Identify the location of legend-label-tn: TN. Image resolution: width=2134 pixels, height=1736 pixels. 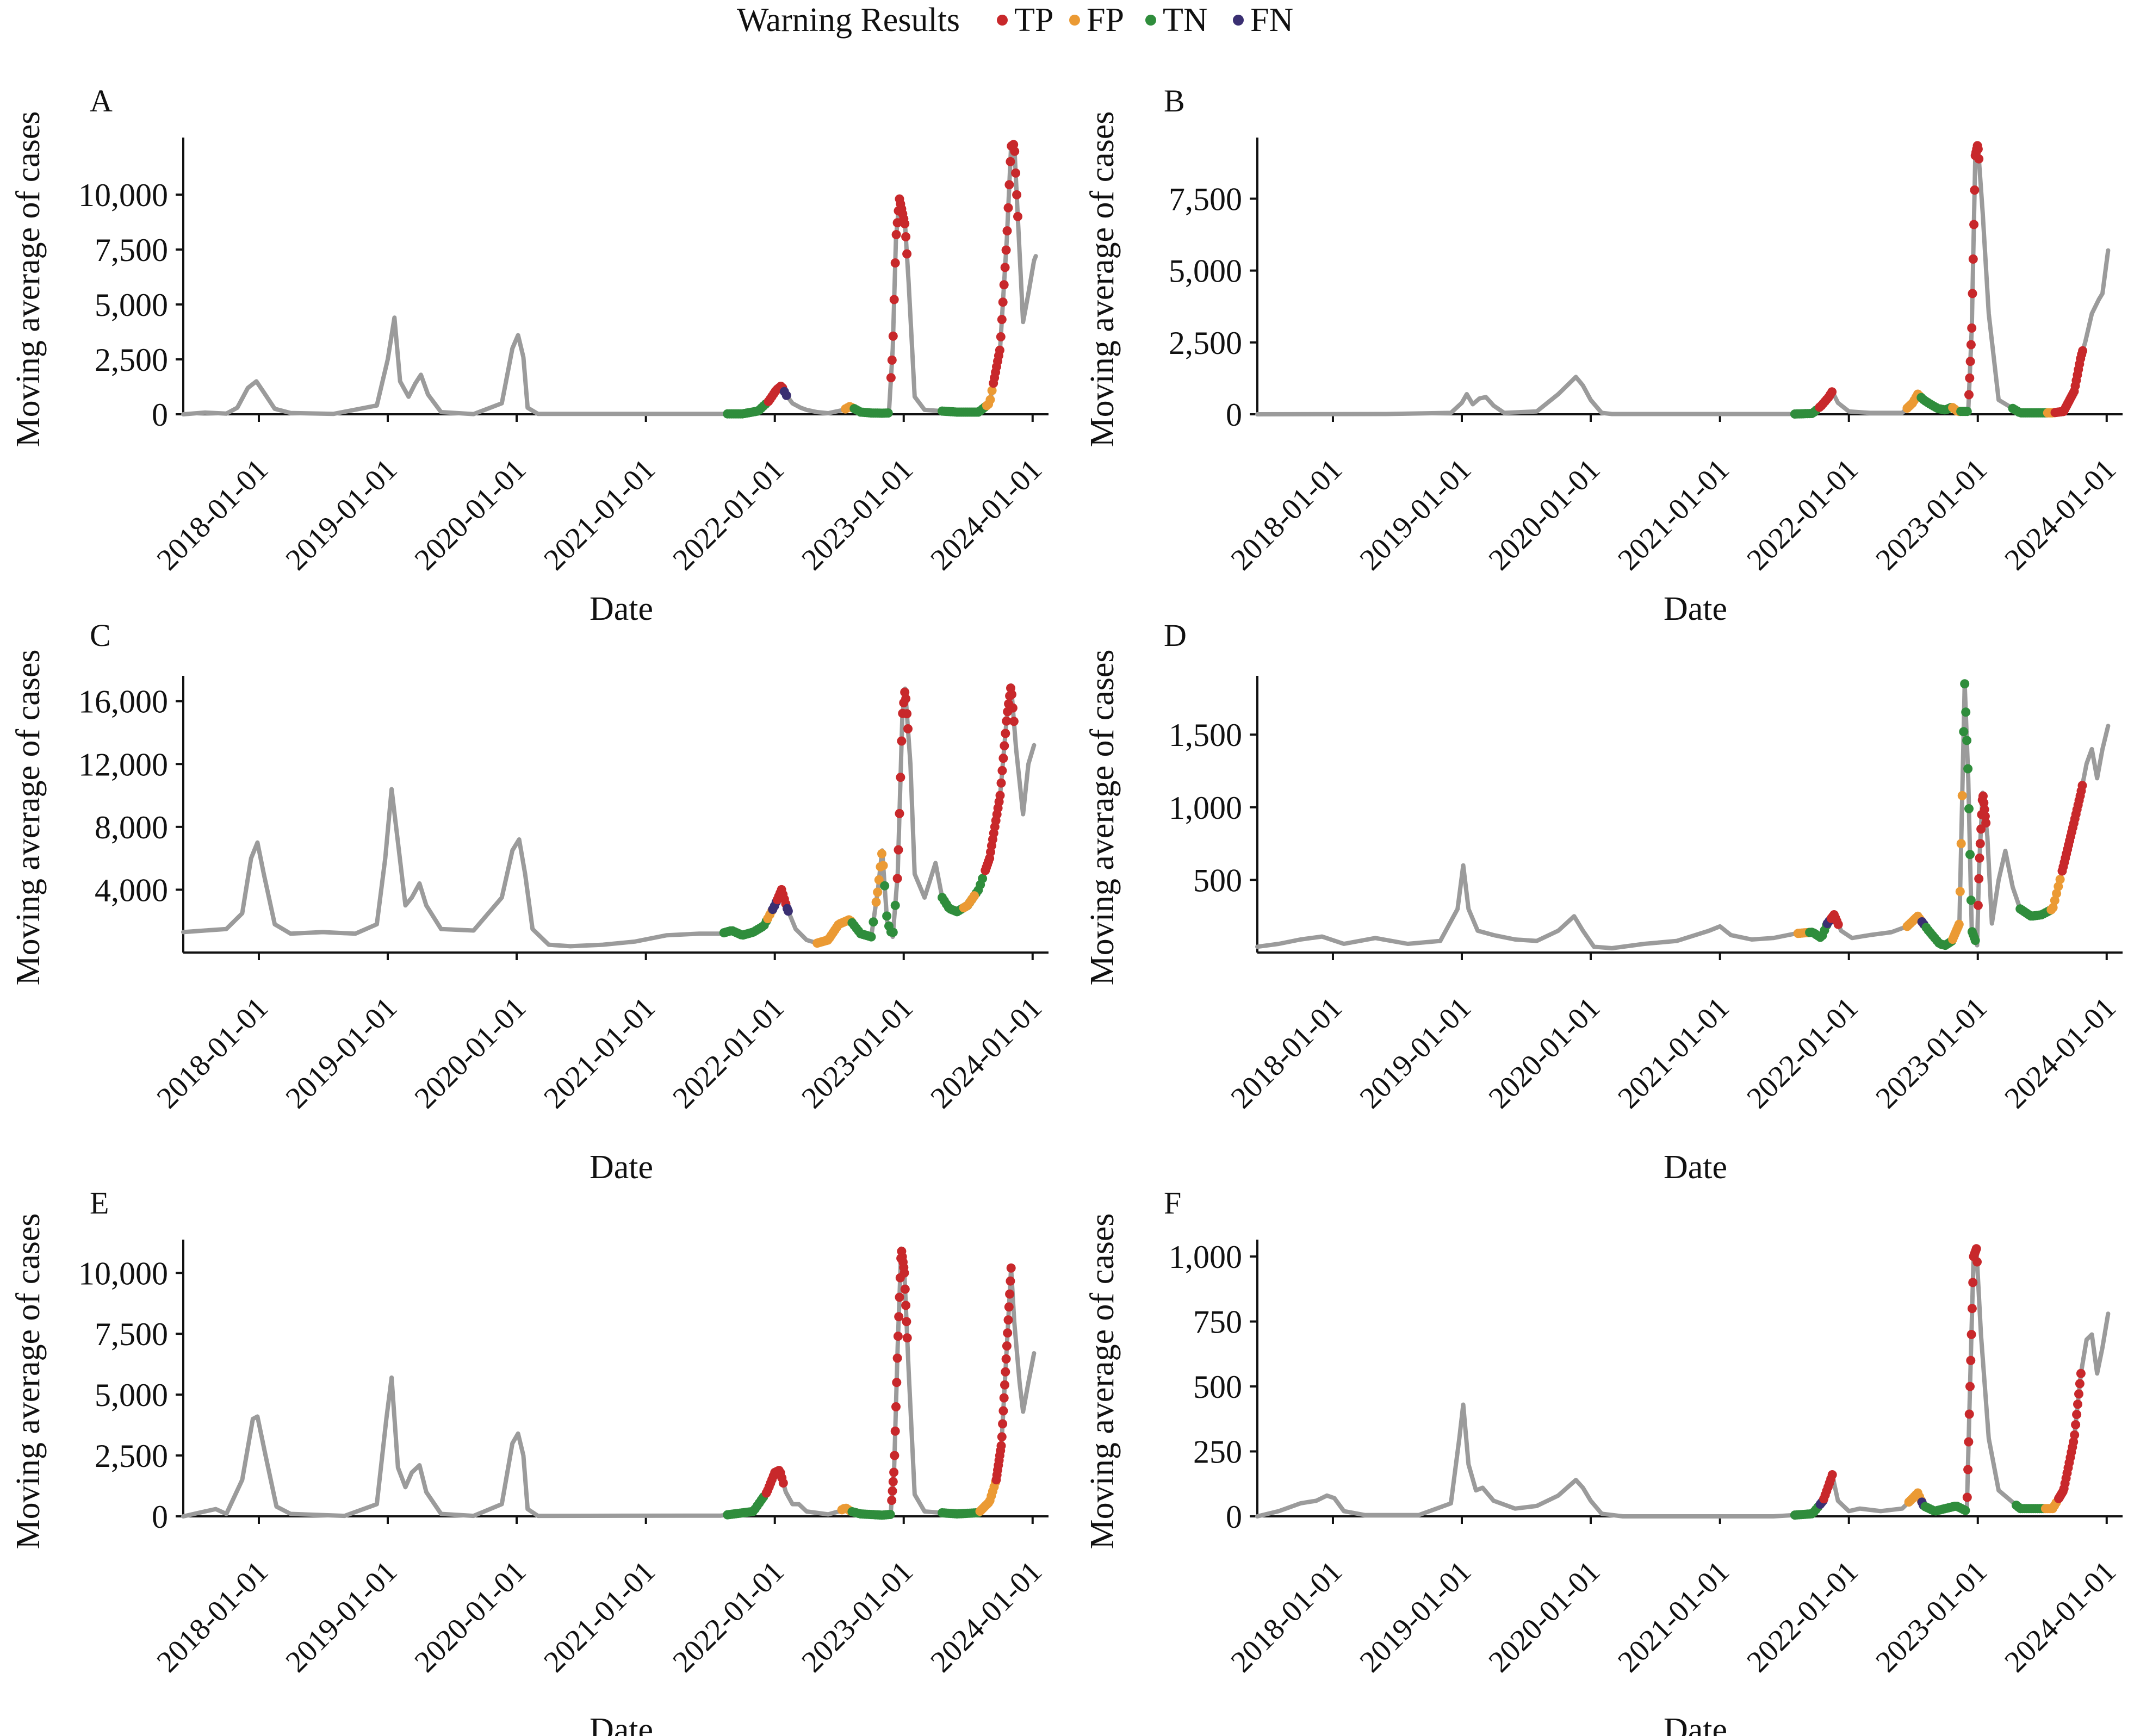
(1185, 20).